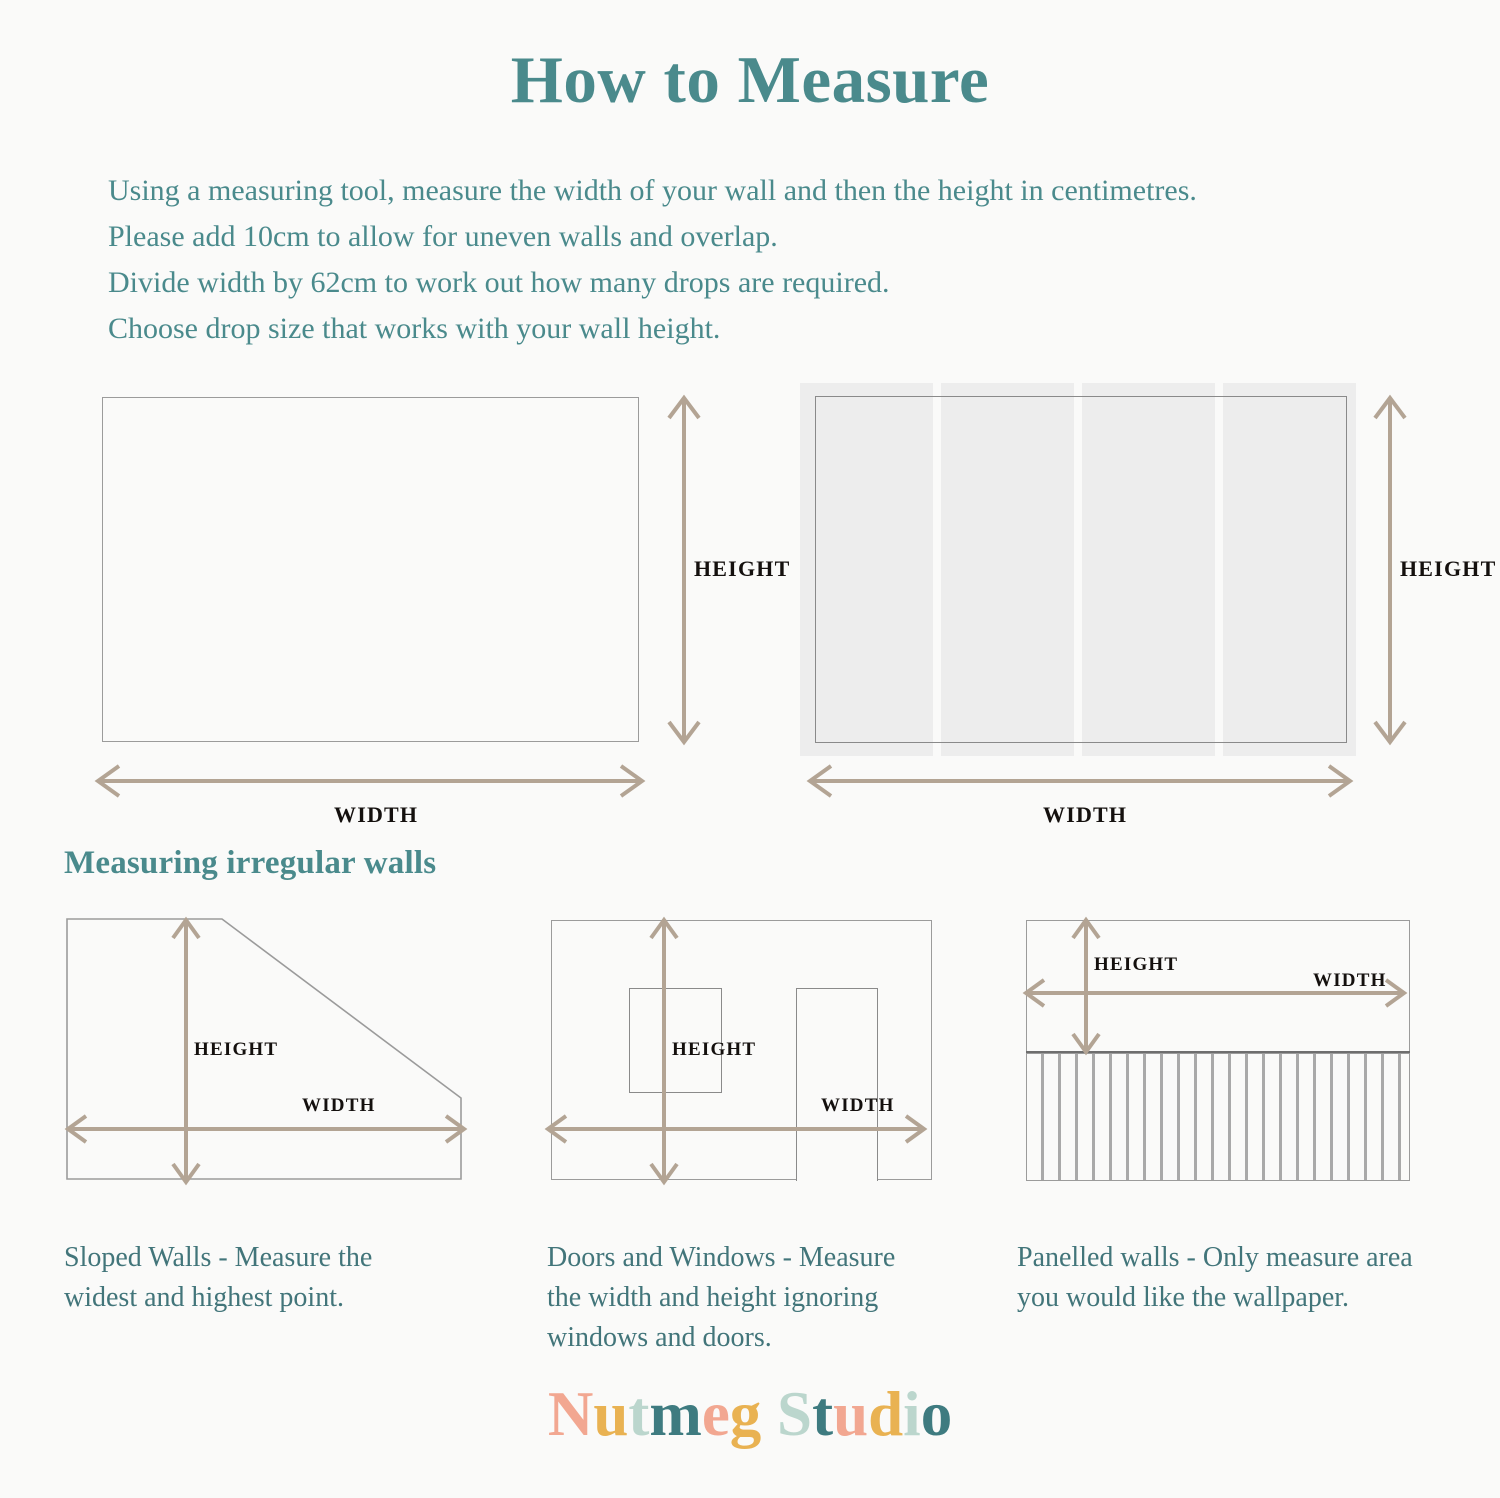  What do you see at coordinates (1350, 980) in the screenshot?
I see `panelled-wall-width-label: WIDTH` at bounding box center [1350, 980].